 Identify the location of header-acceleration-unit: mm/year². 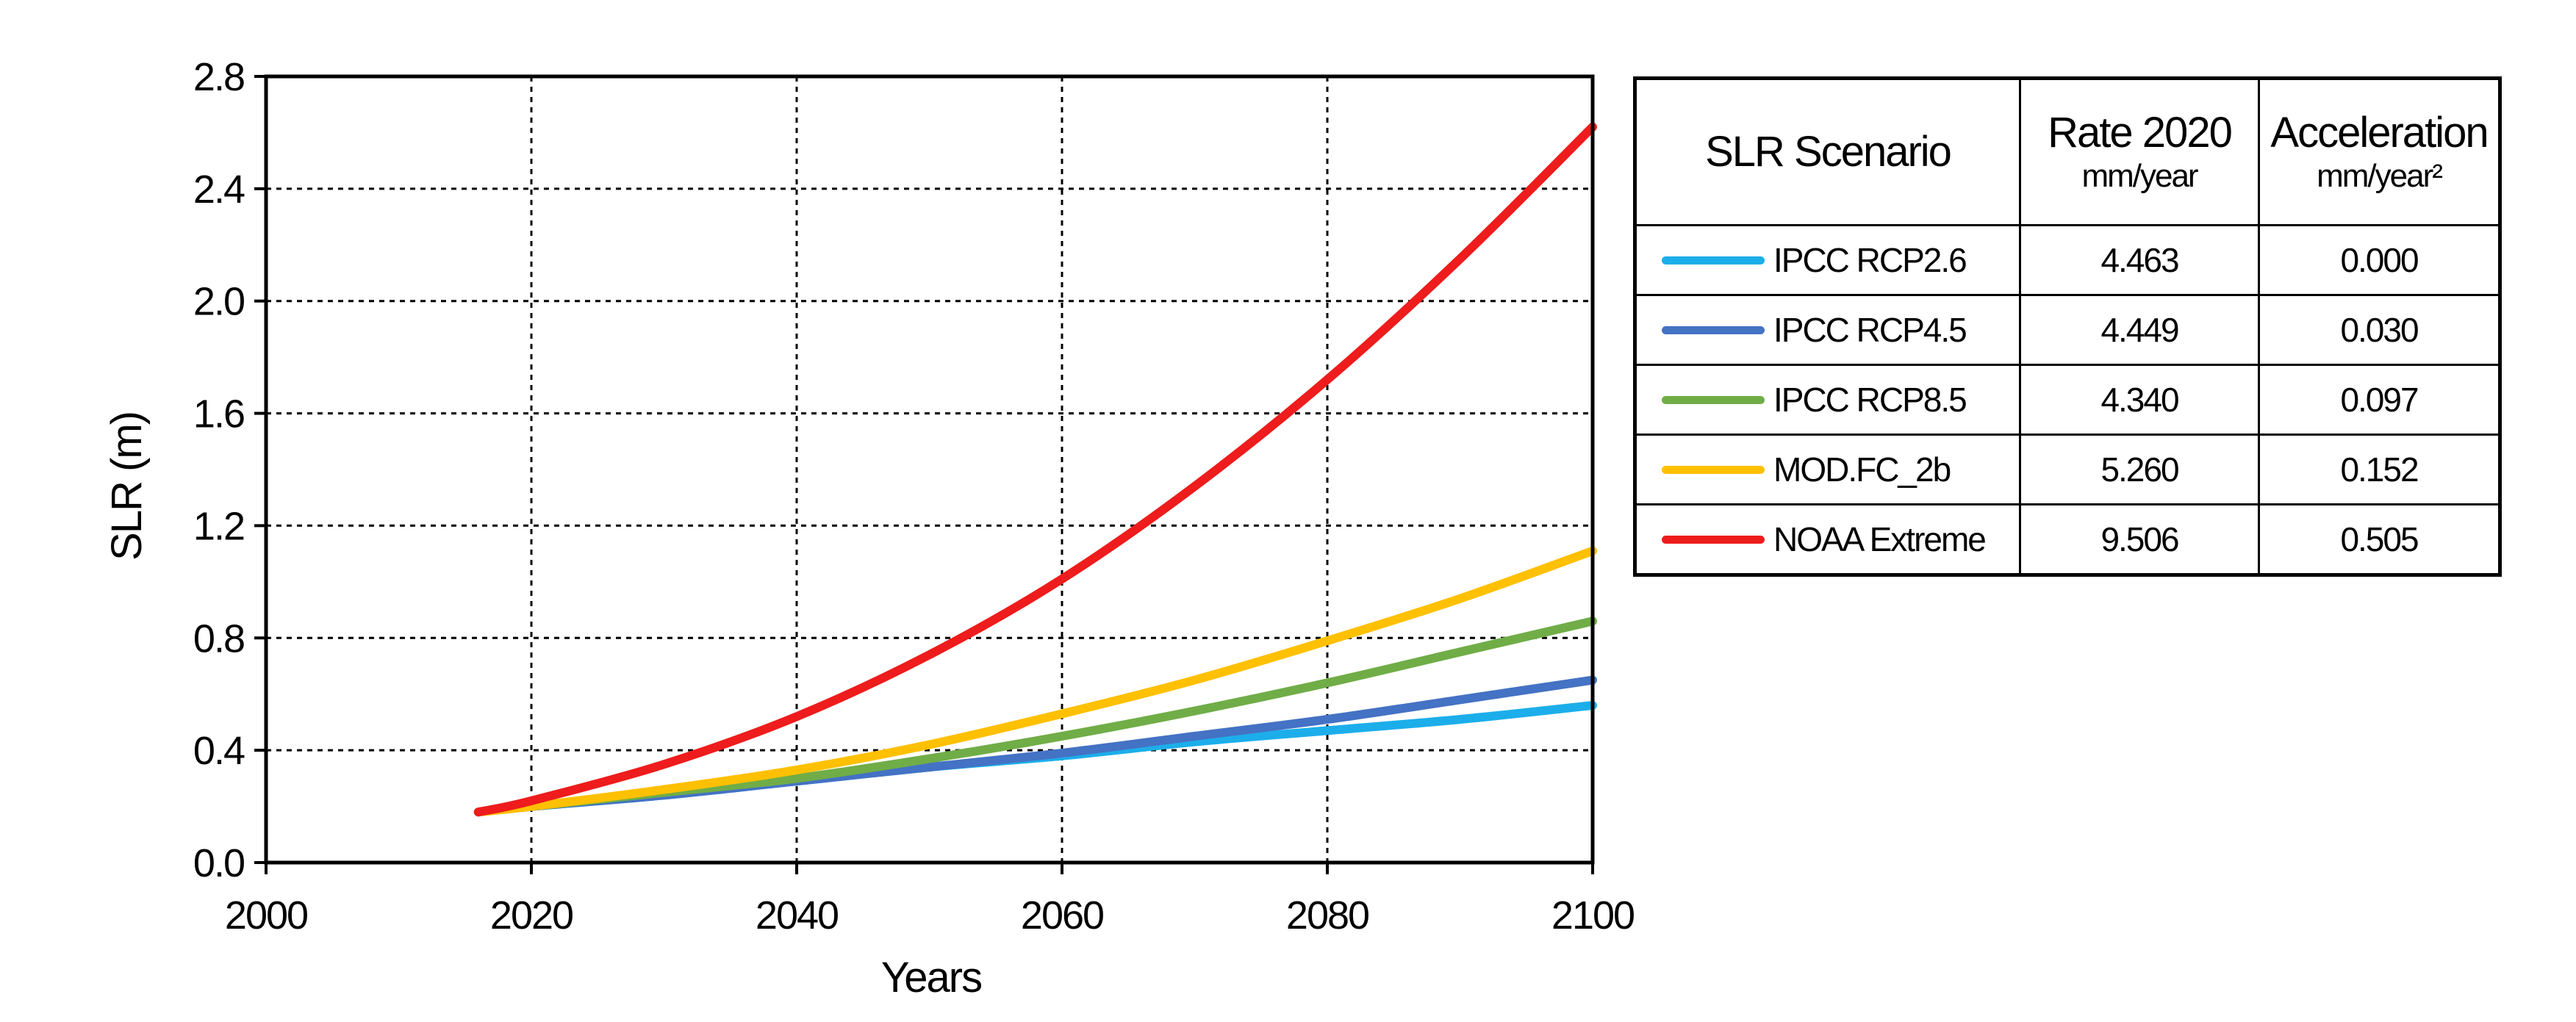
(2380, 176).